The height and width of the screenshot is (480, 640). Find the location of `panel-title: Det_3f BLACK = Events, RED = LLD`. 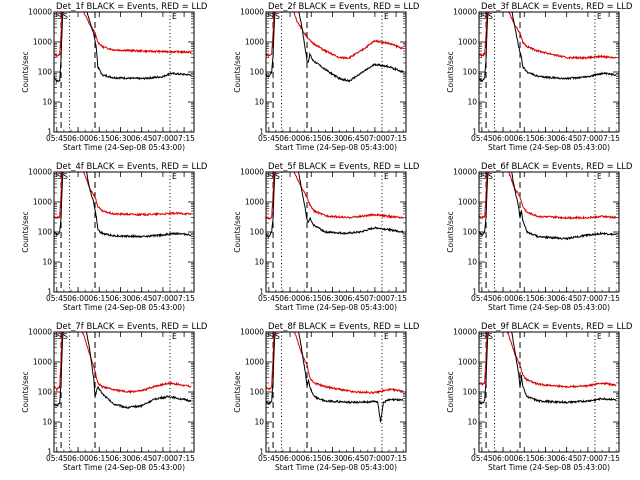

panel-title: Det_3f BLACK = Events, RED = LLD is located at coordinates (557, 7).